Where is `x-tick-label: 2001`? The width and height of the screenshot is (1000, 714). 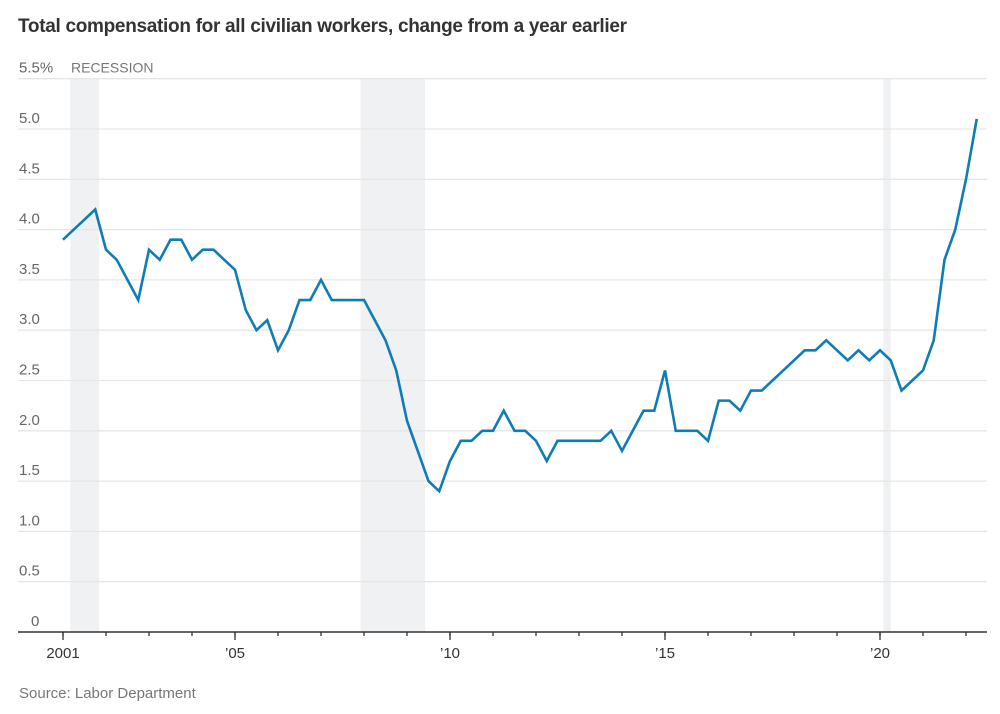
x-tick-label: 2001 is located at coordinates (62, 653).